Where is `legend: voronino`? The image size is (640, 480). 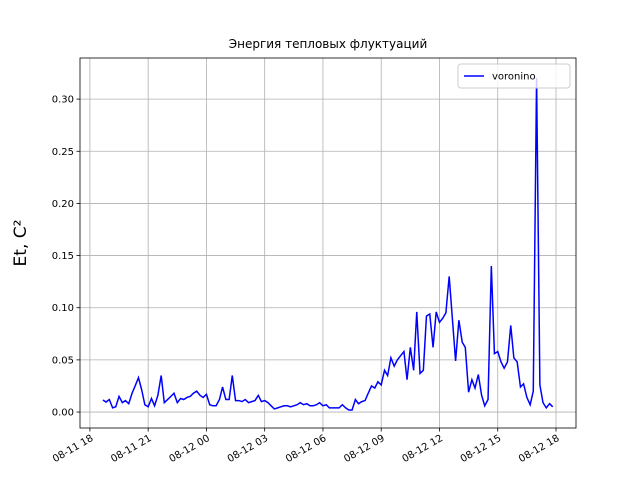
legend: voronino is located at coordinates (514, 76).